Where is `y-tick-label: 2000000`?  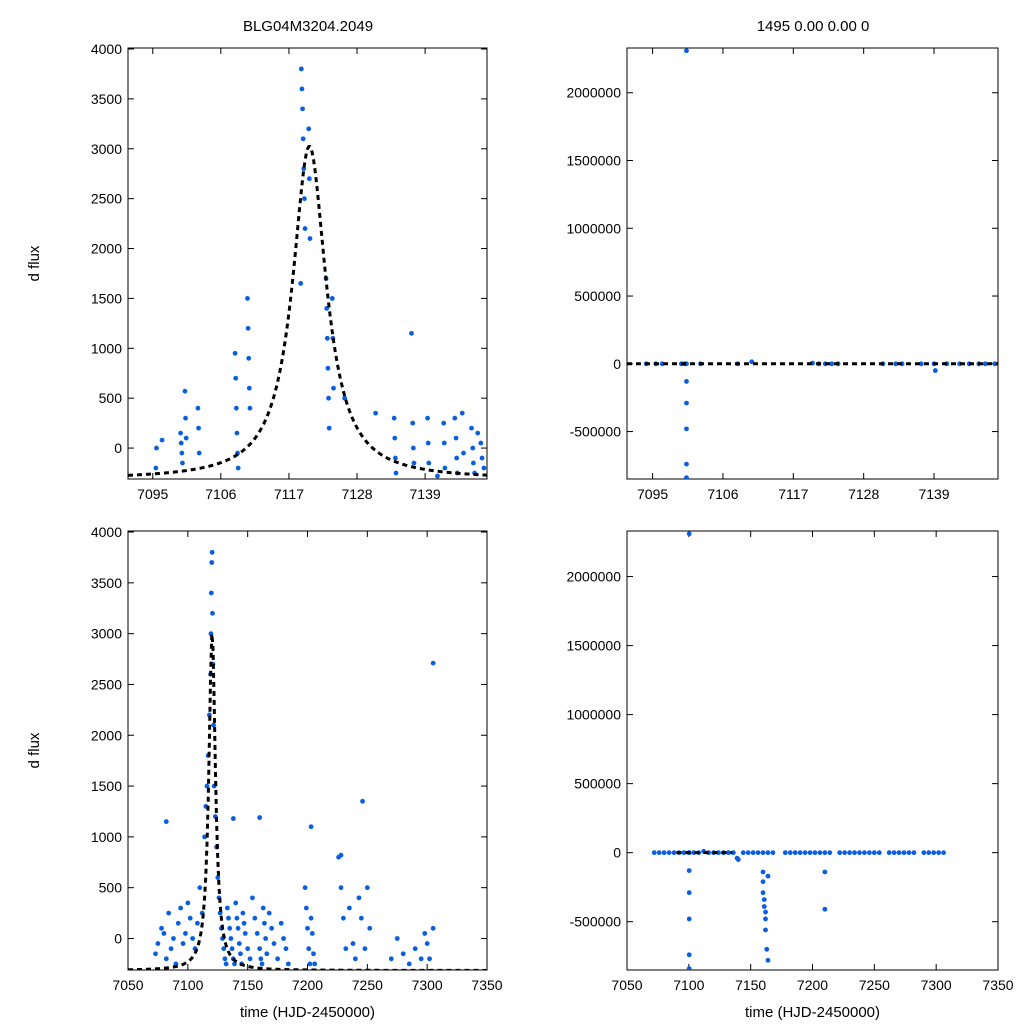
y-tick-label: 2000000 is located at coordinates (593, 577).